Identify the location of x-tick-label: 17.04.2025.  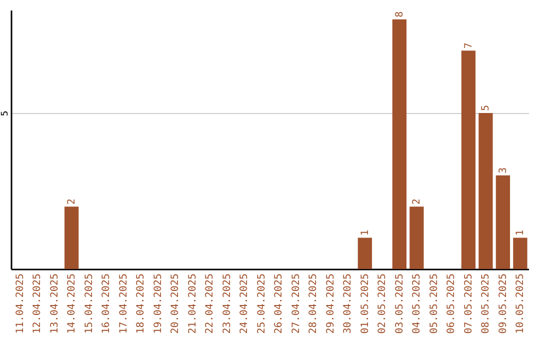
(124, 304).